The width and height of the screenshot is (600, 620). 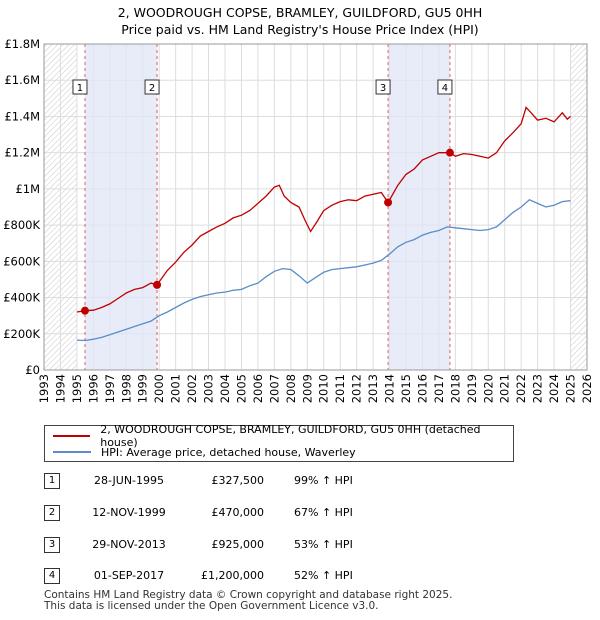 I want to click on x-tick-label: 1997, so click(x=110, y=388).